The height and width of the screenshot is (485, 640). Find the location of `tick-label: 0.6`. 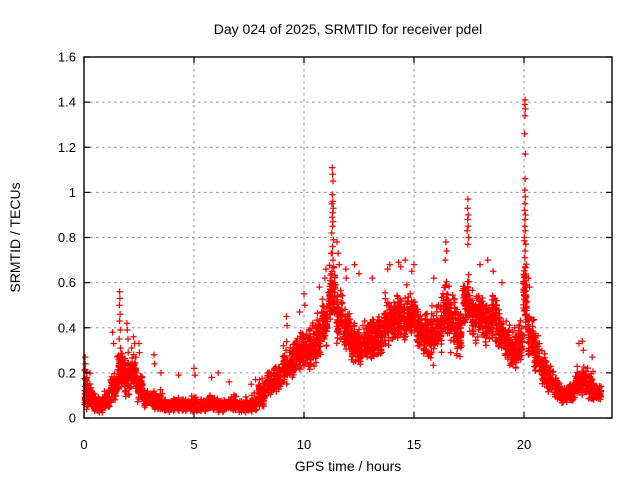

tick-label: 0.6 is located at coordinates (67, 282).